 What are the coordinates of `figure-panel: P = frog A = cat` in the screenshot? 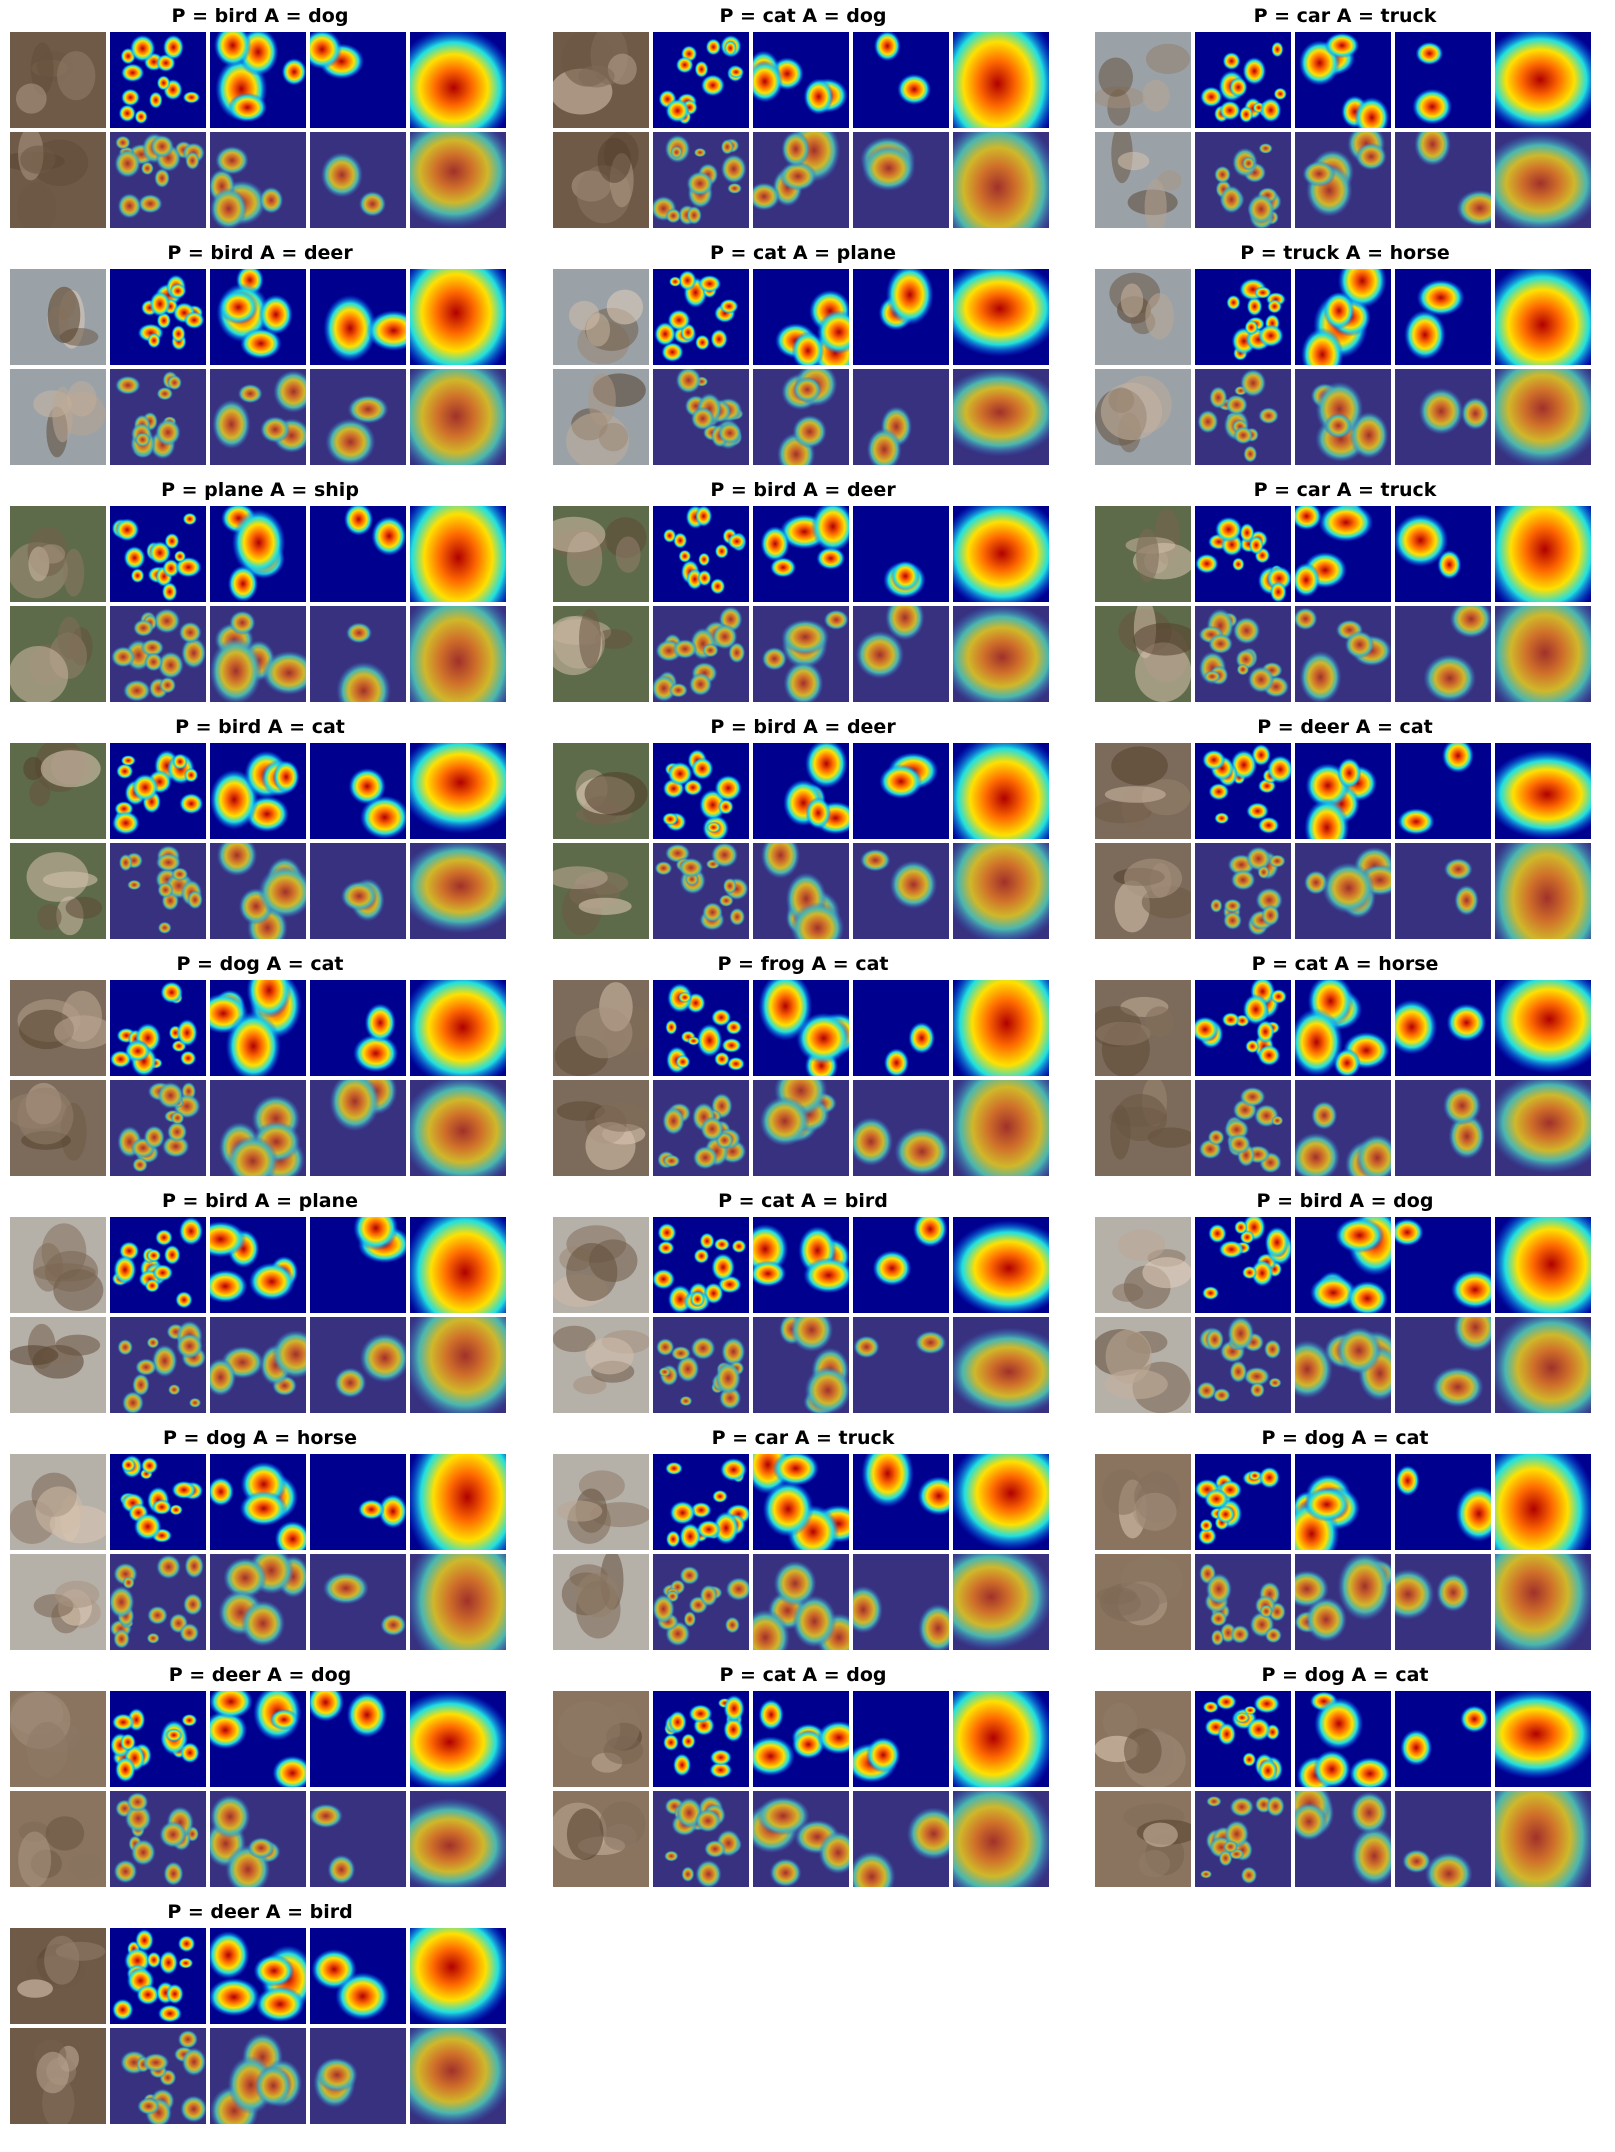 It's located at (803, 1068).